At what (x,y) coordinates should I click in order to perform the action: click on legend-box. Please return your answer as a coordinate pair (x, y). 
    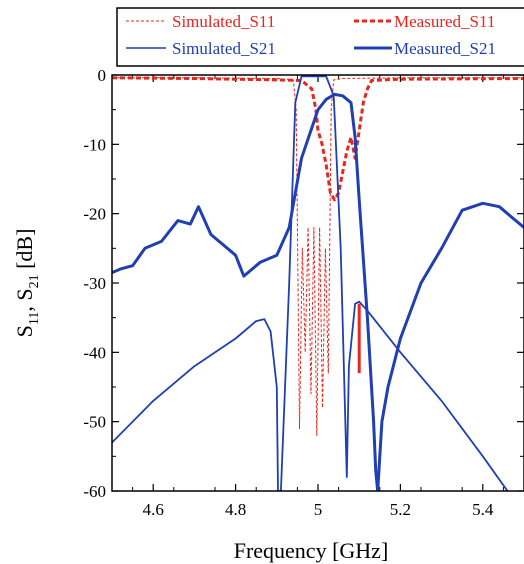
    Looking at the image, I should click on (320, 37).